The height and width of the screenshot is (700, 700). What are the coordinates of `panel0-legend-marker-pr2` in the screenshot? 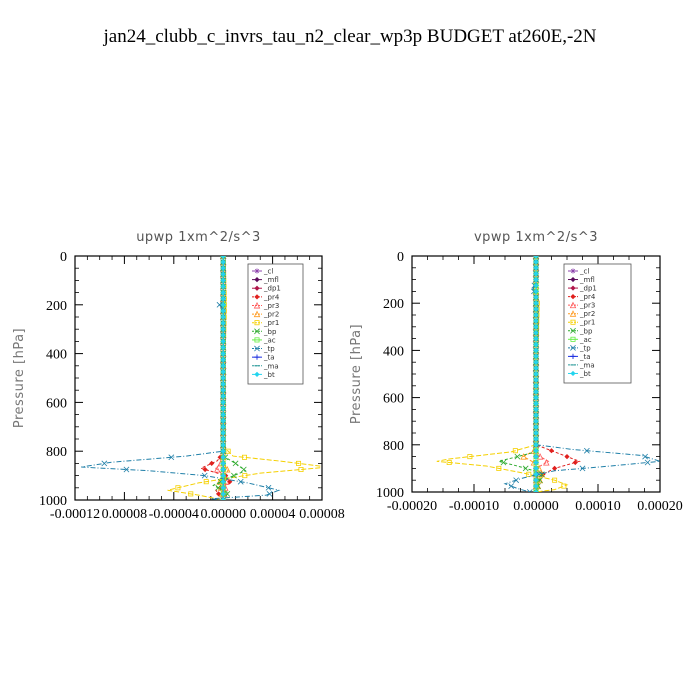 It's located at (257, 314).